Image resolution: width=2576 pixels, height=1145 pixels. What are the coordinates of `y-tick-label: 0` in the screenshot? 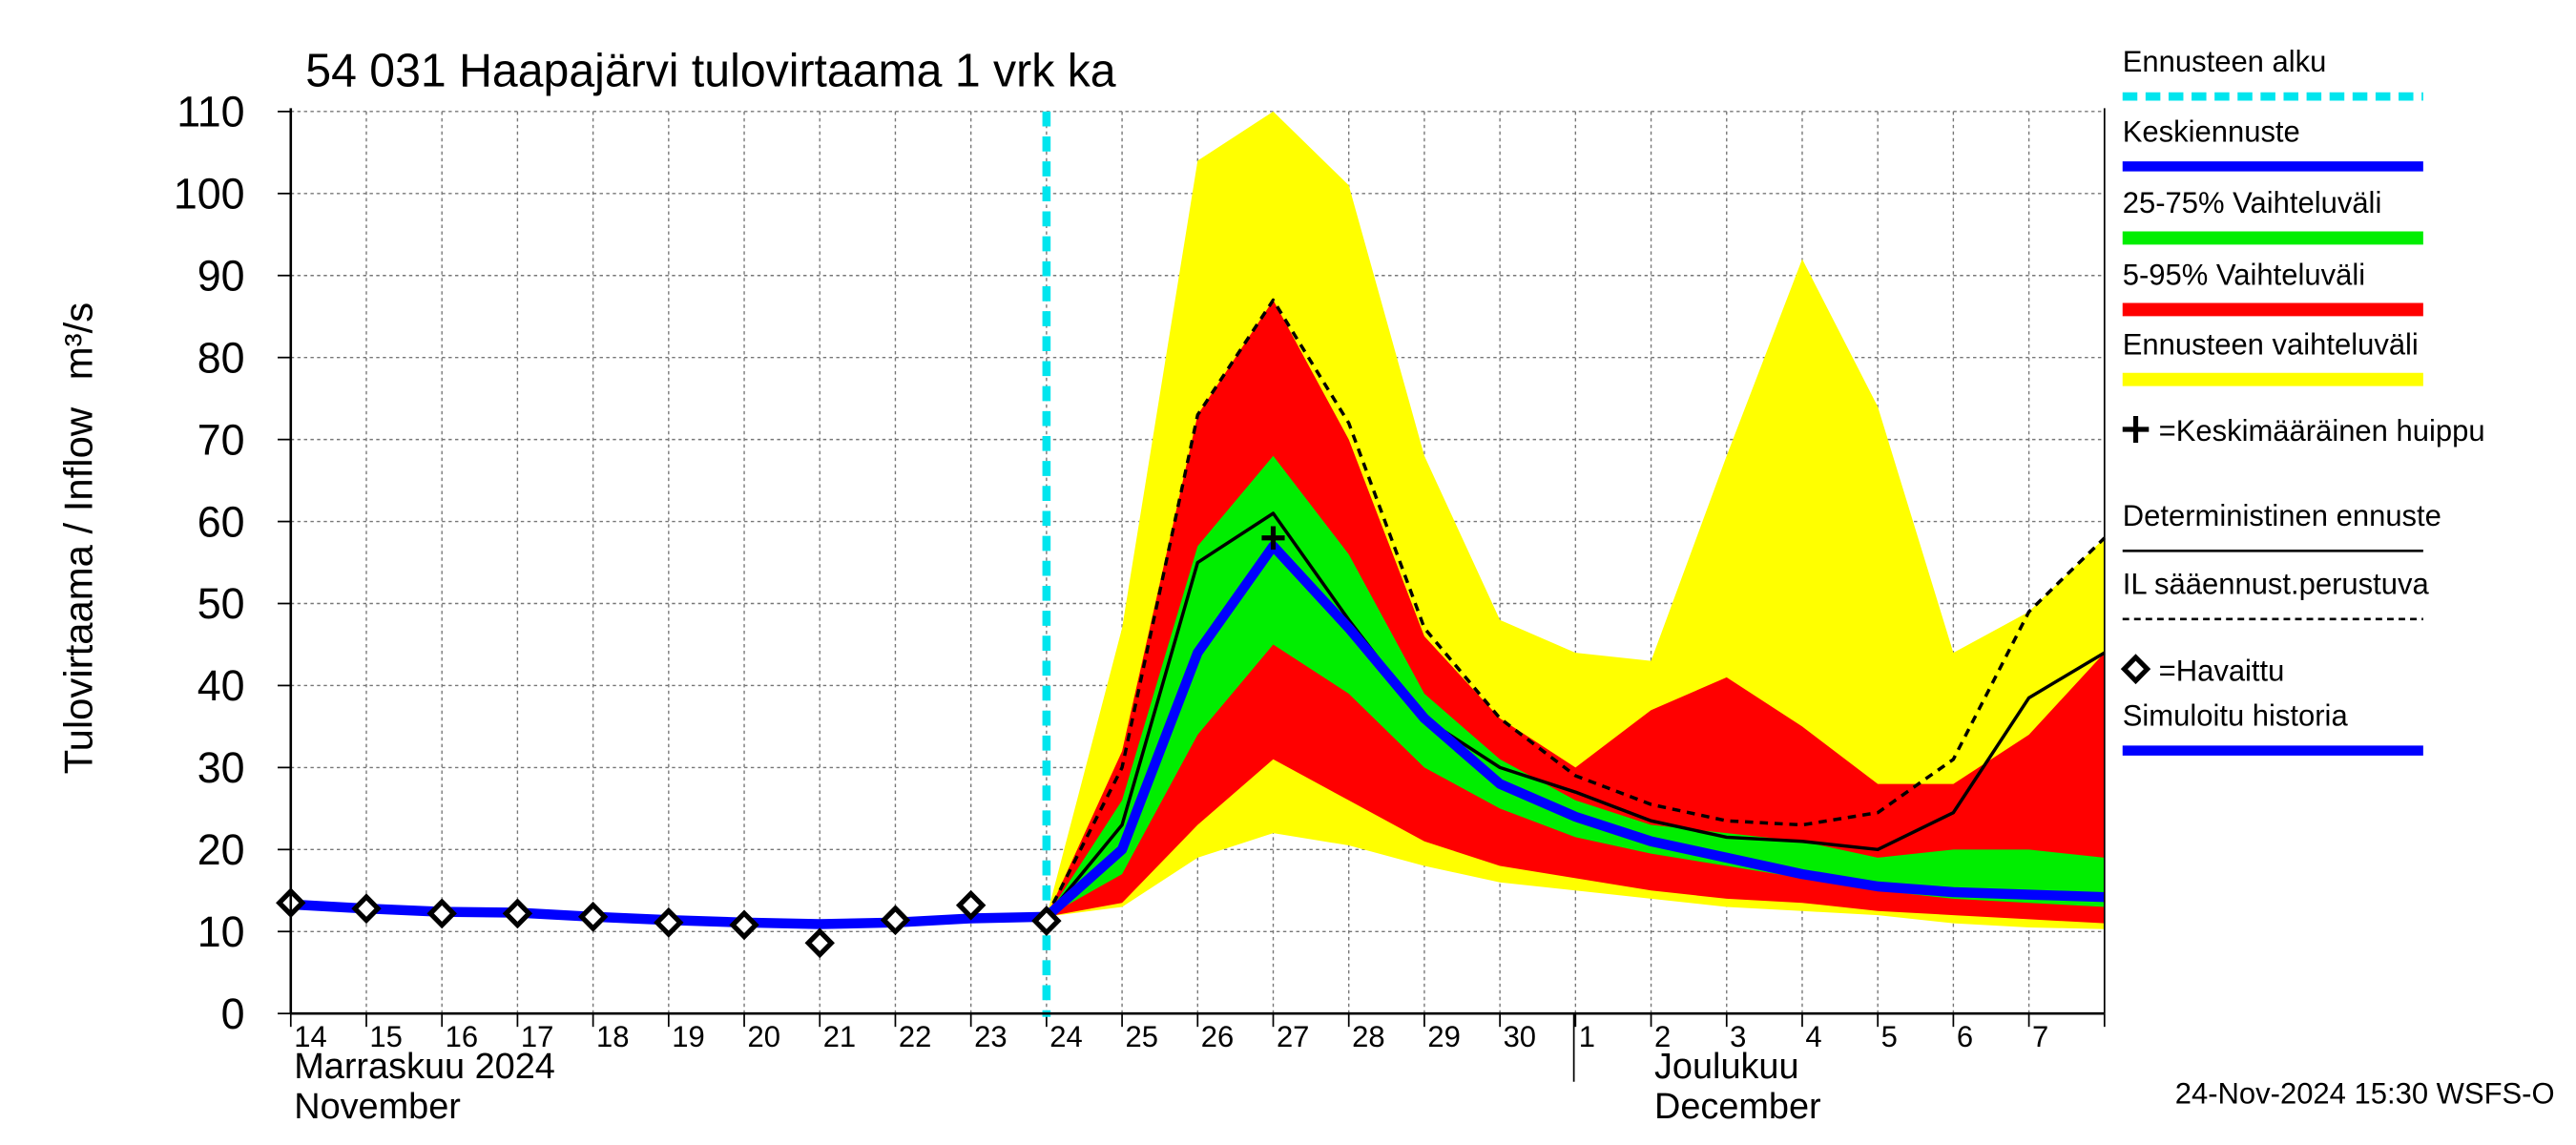 It's located at (233, 1013).